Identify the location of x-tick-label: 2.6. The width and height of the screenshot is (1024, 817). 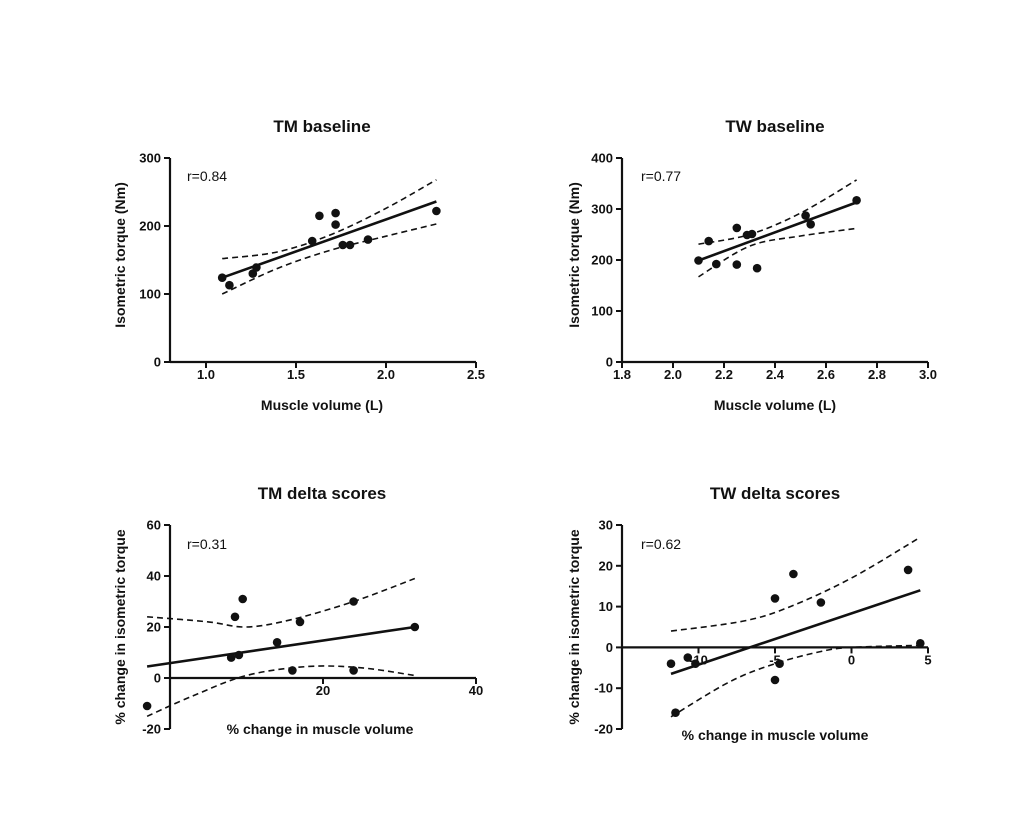
(826, 374).